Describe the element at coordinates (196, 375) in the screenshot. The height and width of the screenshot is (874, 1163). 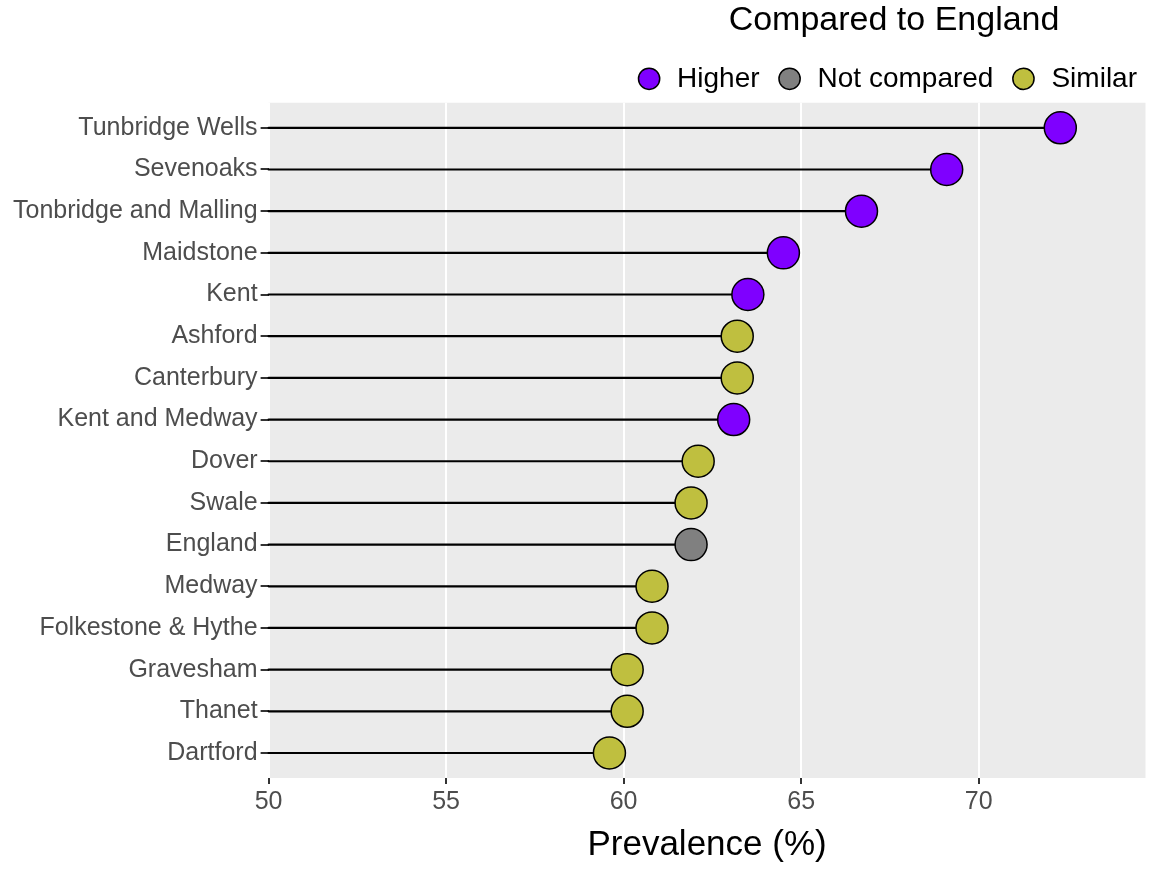
I see `y-tick-label: Canterbury` at that location.